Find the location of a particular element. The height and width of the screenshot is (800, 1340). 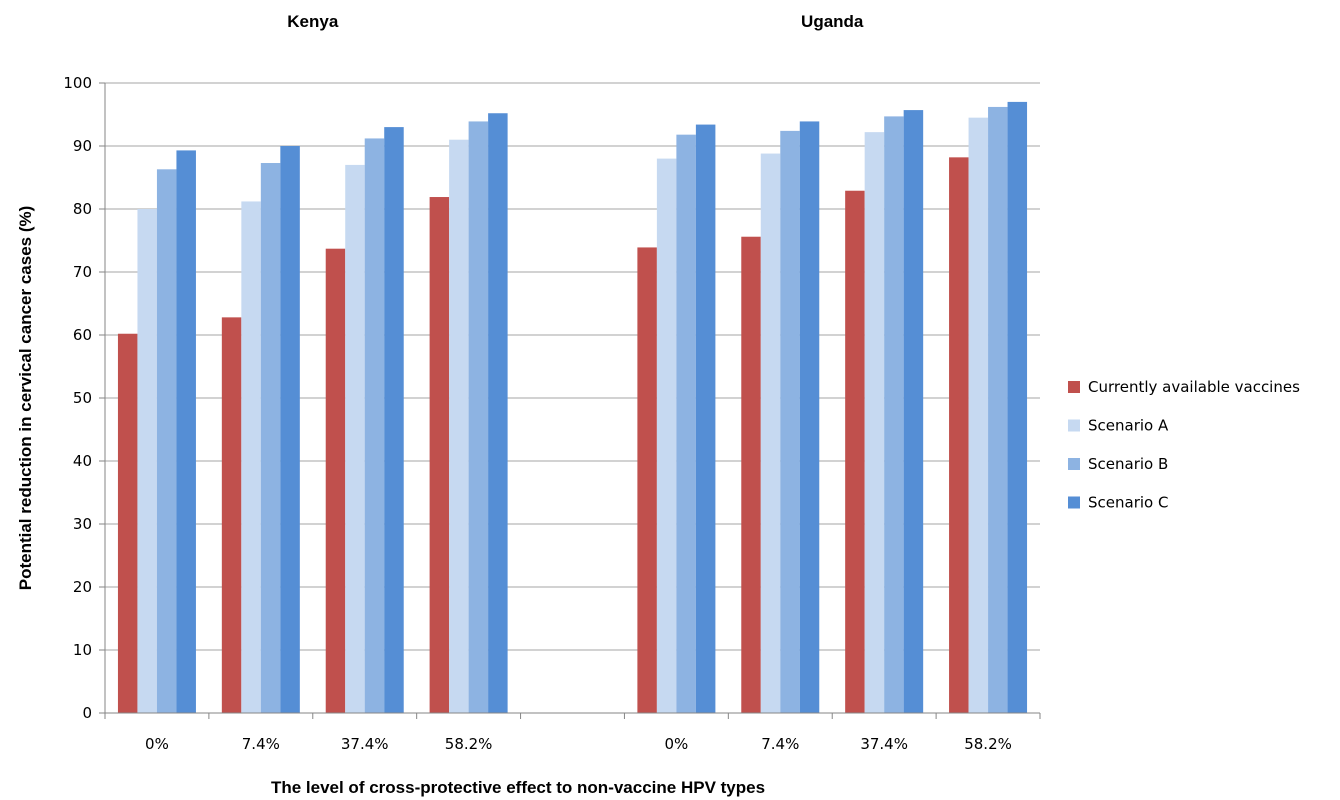

group-title-uganda: Uganda is located at coordinates (832, 21).